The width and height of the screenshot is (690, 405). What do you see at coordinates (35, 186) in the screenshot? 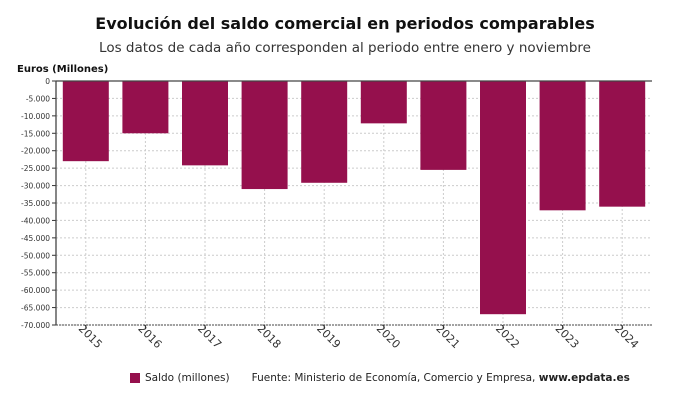
I see `y-tick-label: -30.000` at bounding box center [35, 186].